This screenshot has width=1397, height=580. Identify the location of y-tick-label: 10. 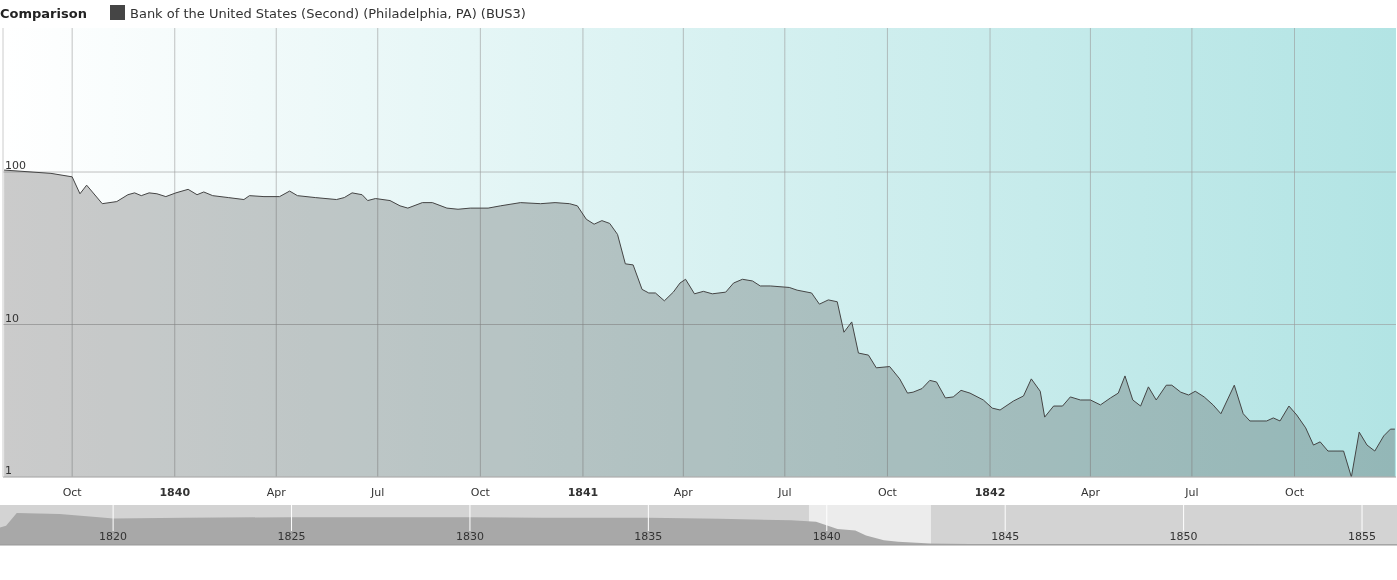
(12, 318).